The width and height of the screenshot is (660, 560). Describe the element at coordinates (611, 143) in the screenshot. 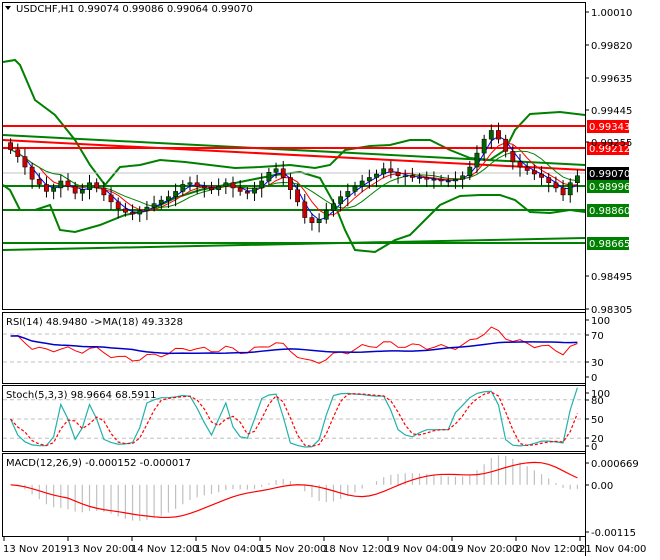

I see `price-tick-label: 0.99255` at that location.